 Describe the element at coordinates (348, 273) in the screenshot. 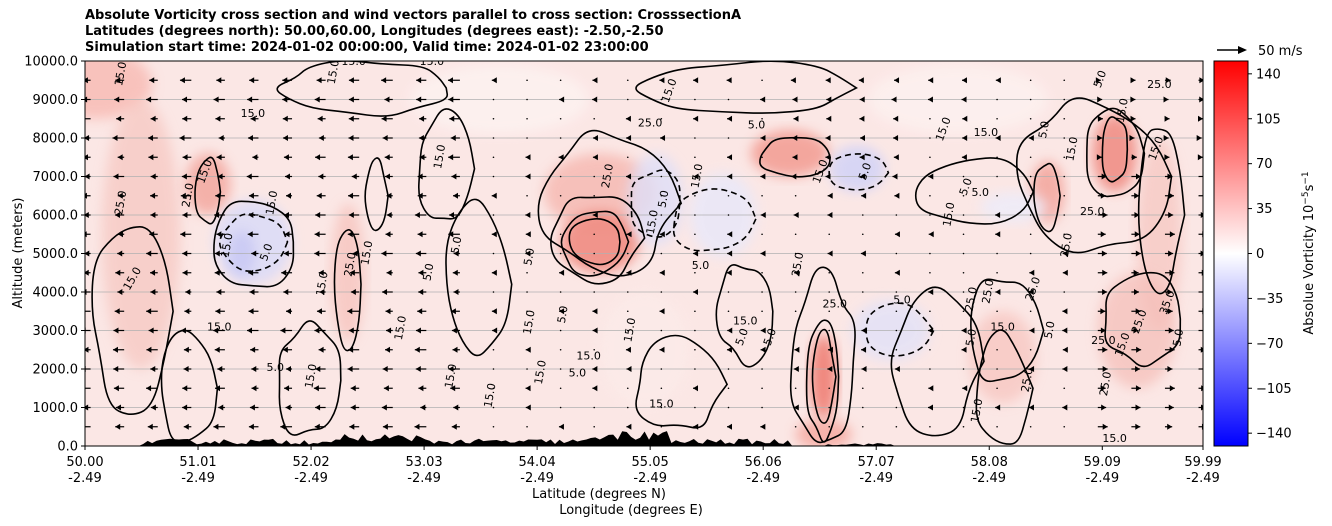

I see `vorticity-blob` at that location.